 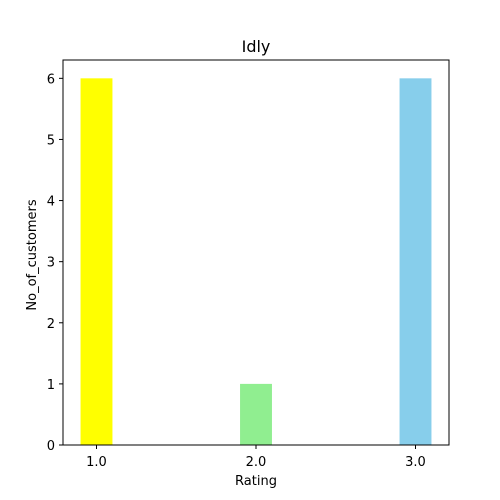 What do you see at coordinates (51, 324) in the screenshot?
I see `y-tick-label: 2` at bounding box center [51, 324].